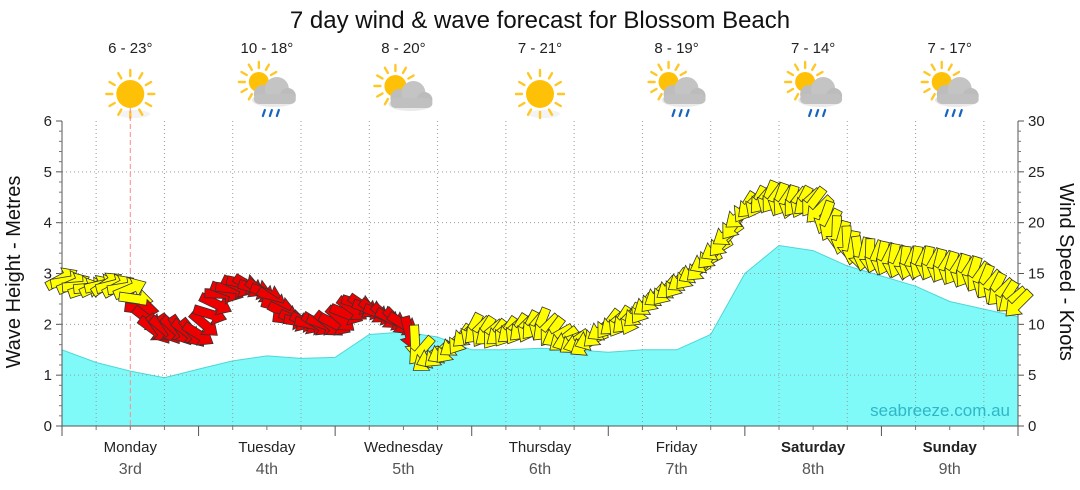 This screenshot has width=1080, height=490. What do you see at coordinates (950, 469) in the screenshot?
I see `day-date-label: 9th` at bounding box center [950, 469].